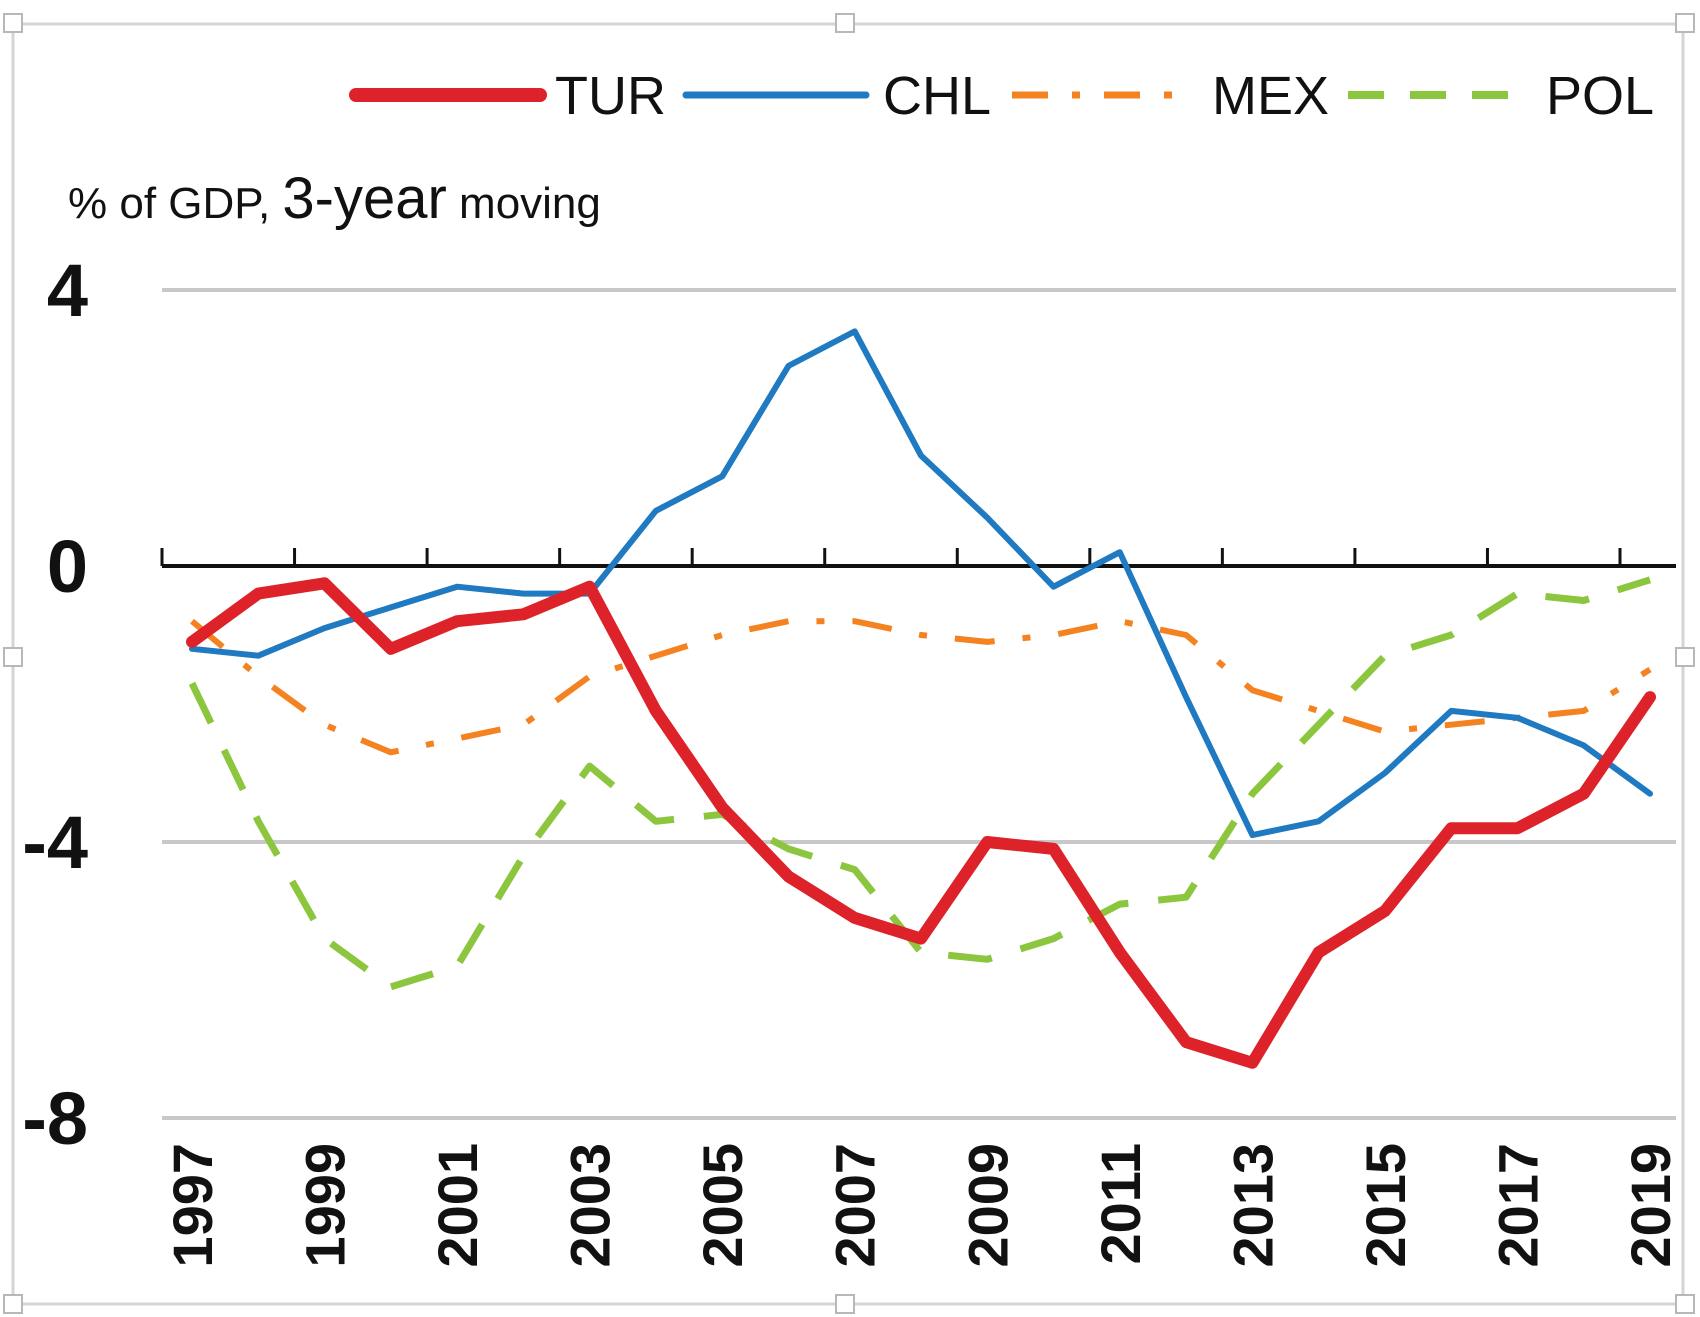  What do you see at coordinates (67, 290) in the screenshot?
I see `y-tick-label: 4` at bounding box center [67, 290].